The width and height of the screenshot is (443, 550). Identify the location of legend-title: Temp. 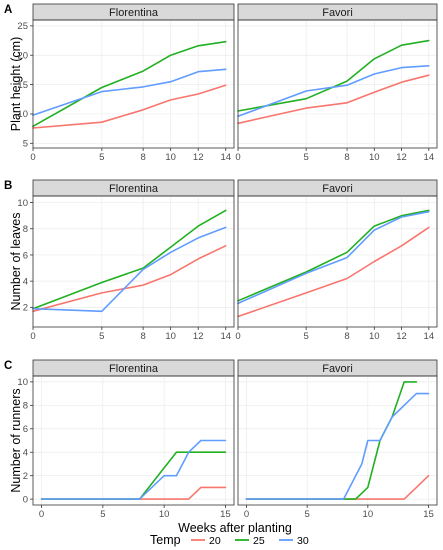
(165, 540).